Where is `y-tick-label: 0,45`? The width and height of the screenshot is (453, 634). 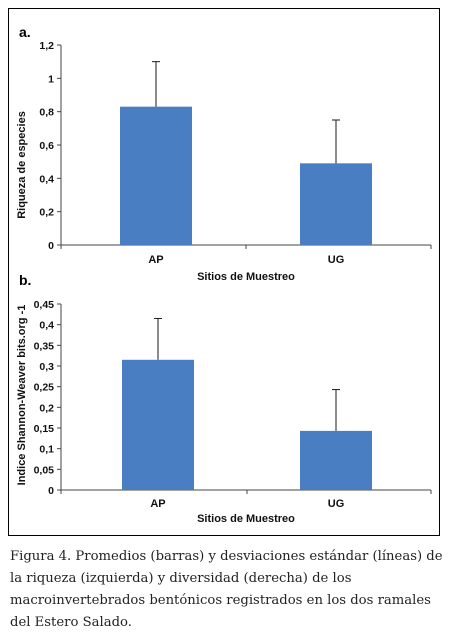 y-tick-label: 0,45 is located at coordinates (44, 305).